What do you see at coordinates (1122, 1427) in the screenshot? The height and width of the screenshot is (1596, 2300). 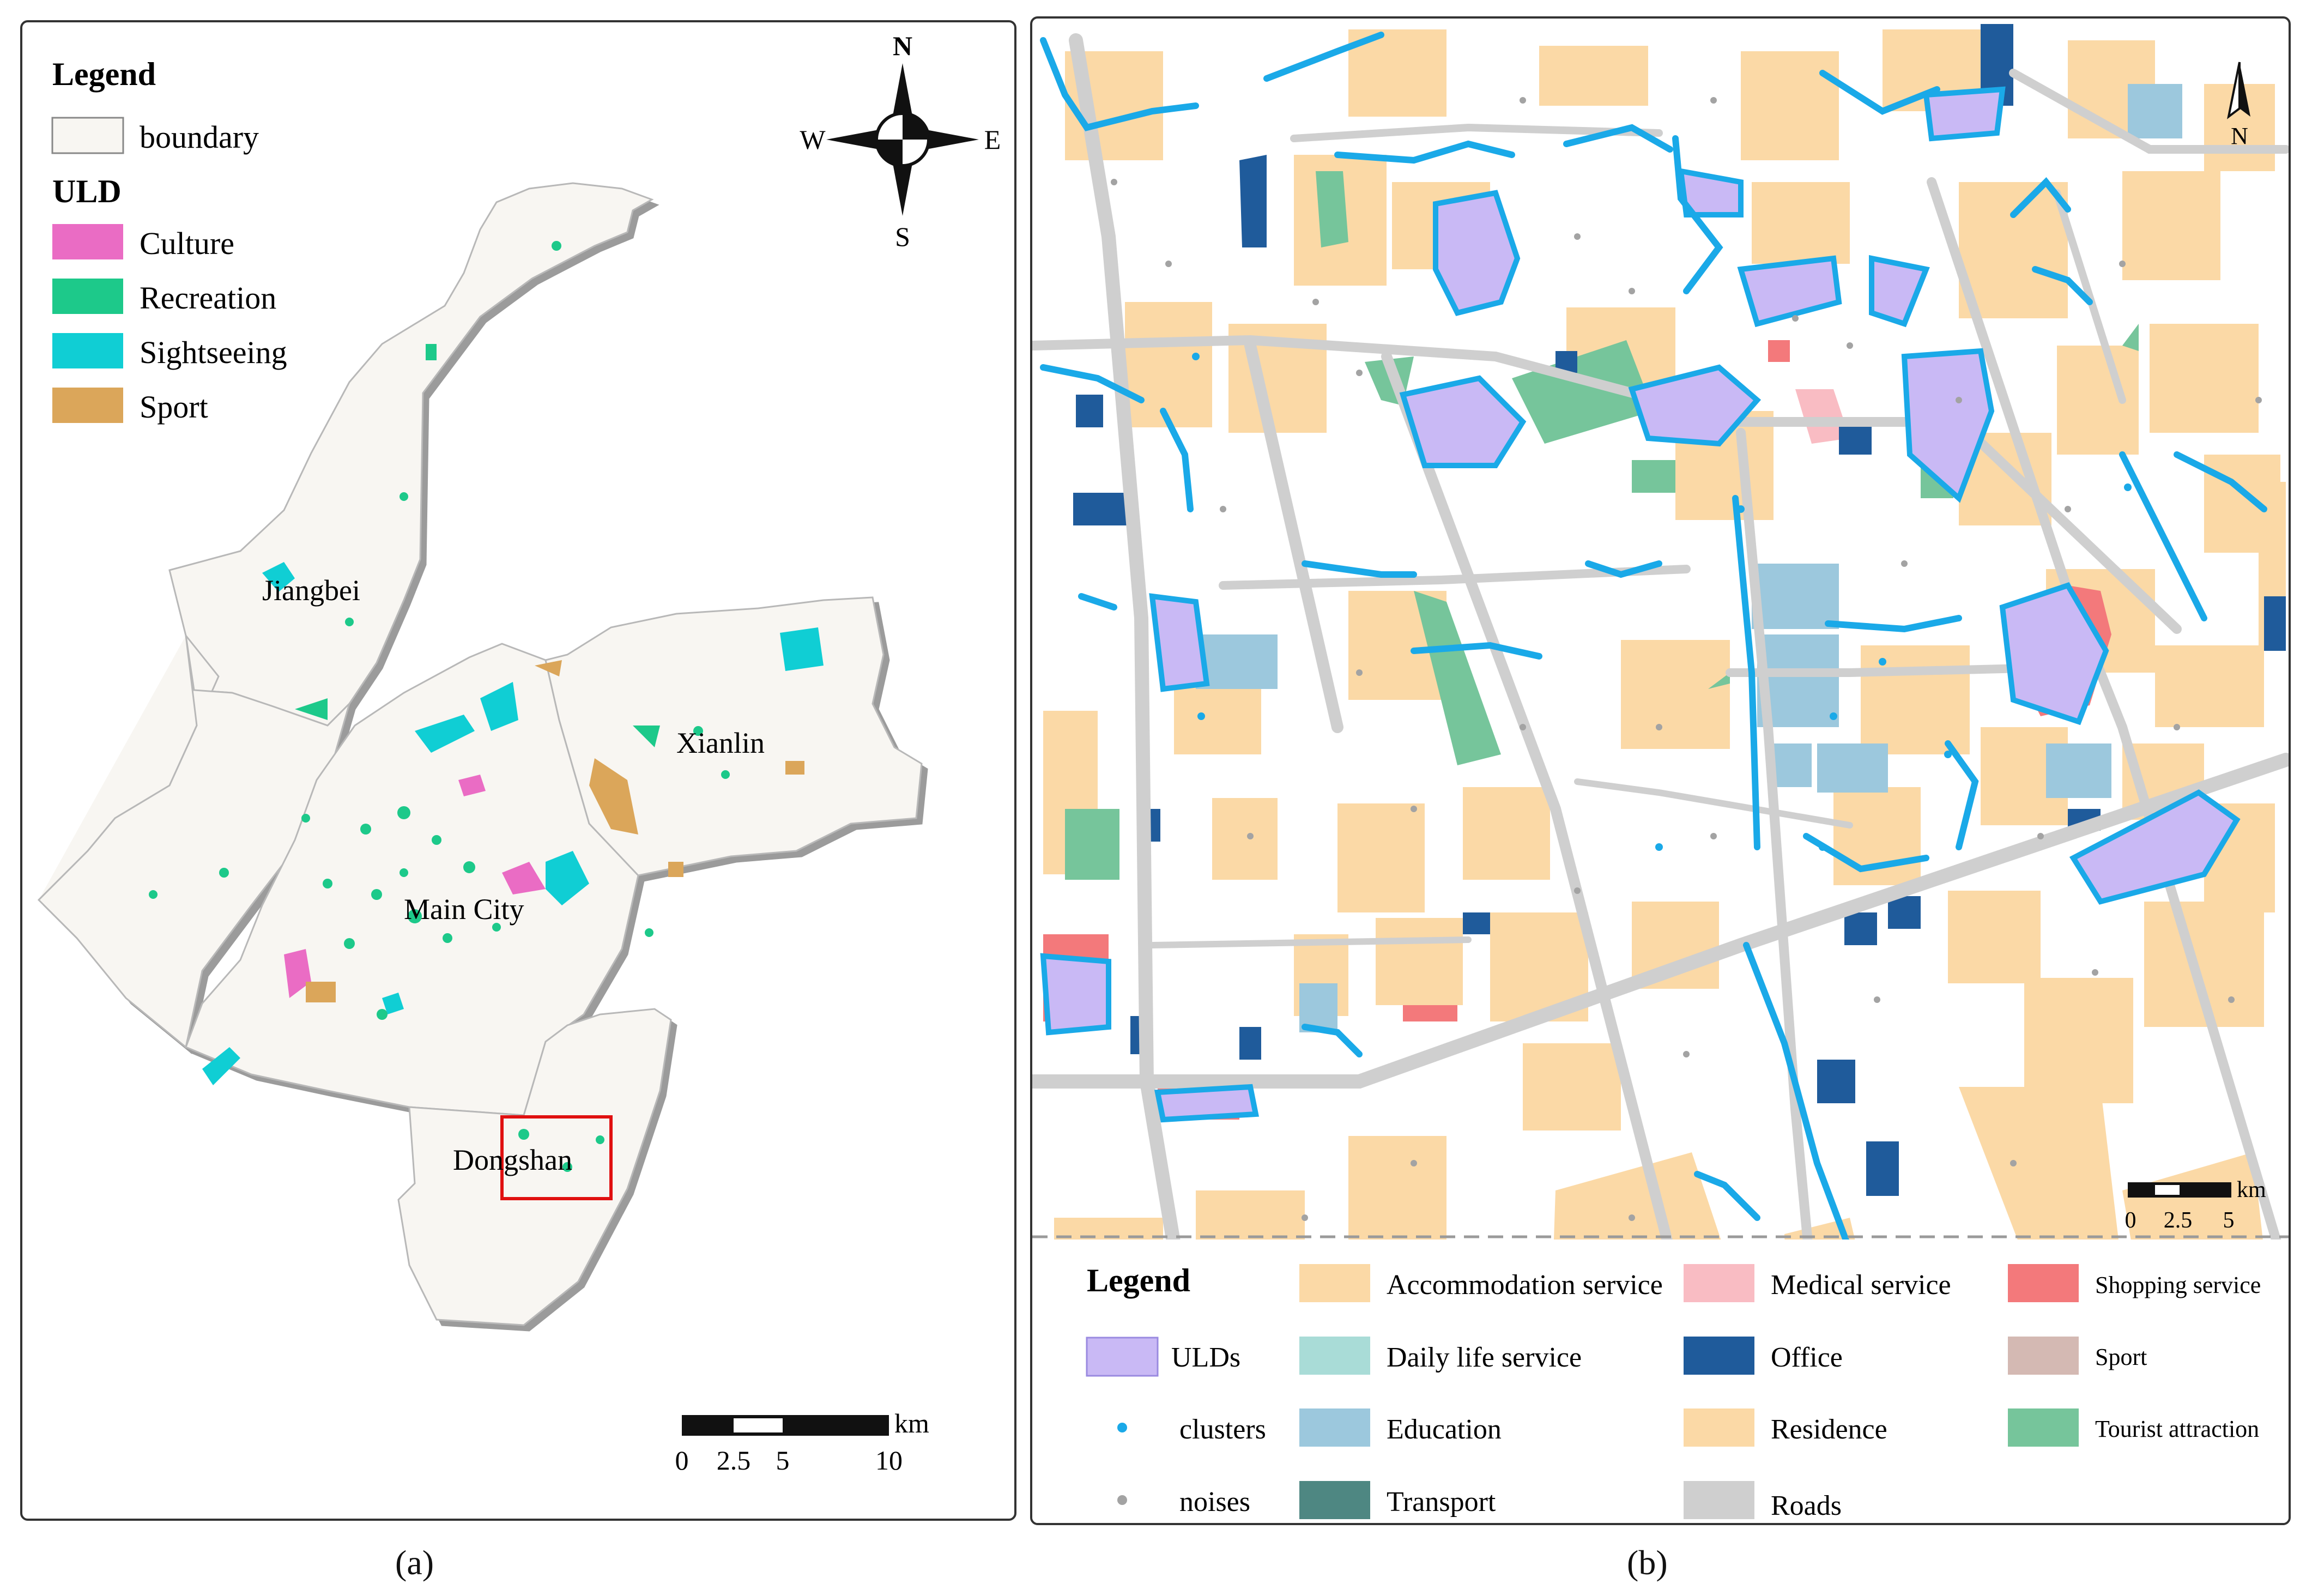 I see `swatch-clusters` at bounding box center [1122, 1427].